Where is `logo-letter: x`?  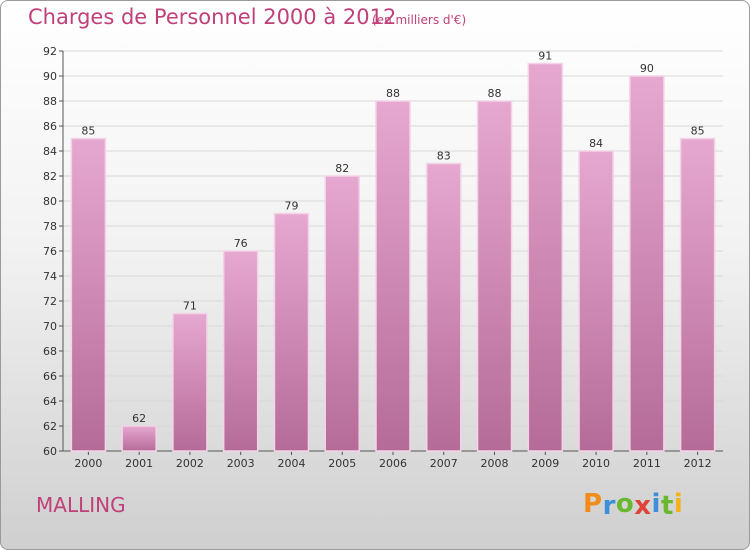
logo-letter: x is located at coordinates (643, 506).